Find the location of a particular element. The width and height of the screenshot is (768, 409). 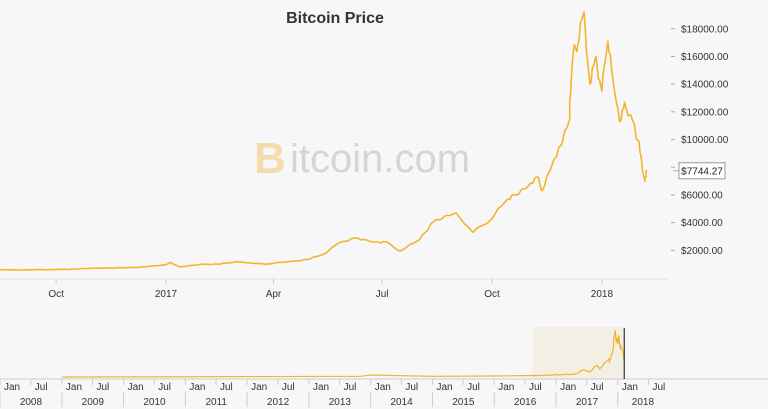

chart-title: Bitcoin Price is located at coordinates (335, 18).